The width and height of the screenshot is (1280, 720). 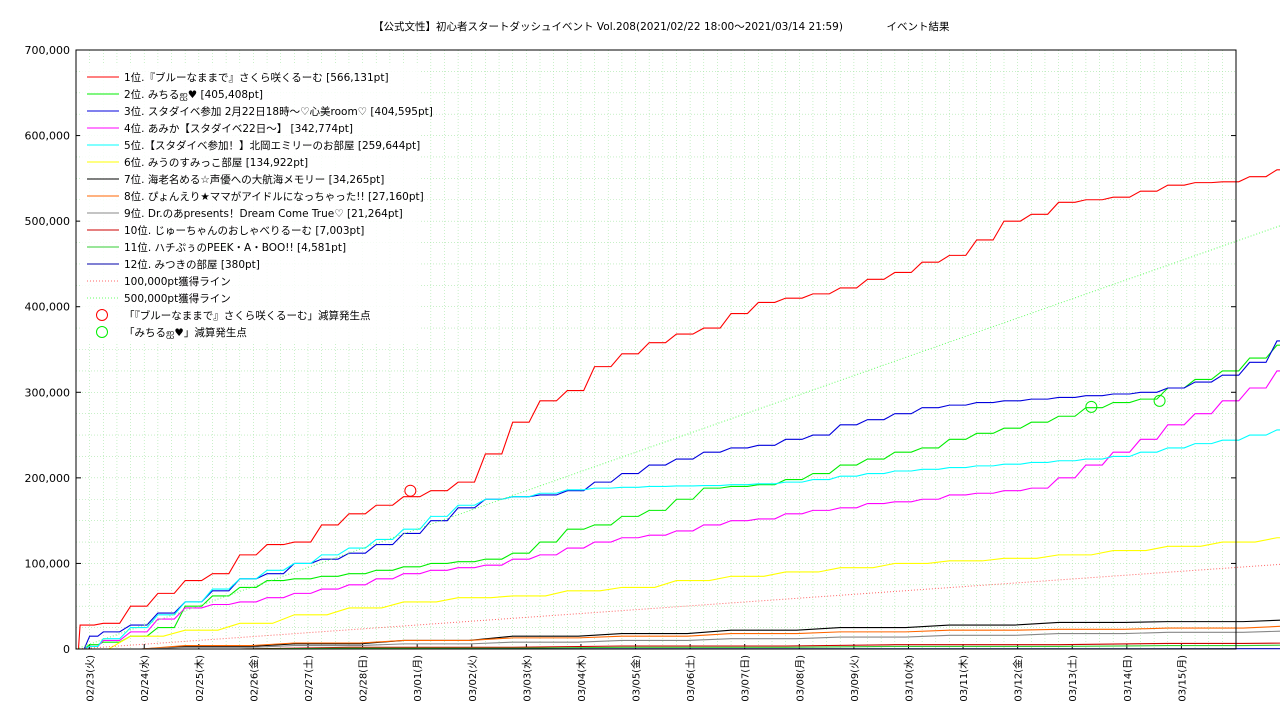 What do you see at coordinates (250, 204) in the screenshot?
I see `legend-background` at bounding box center [250, 204].